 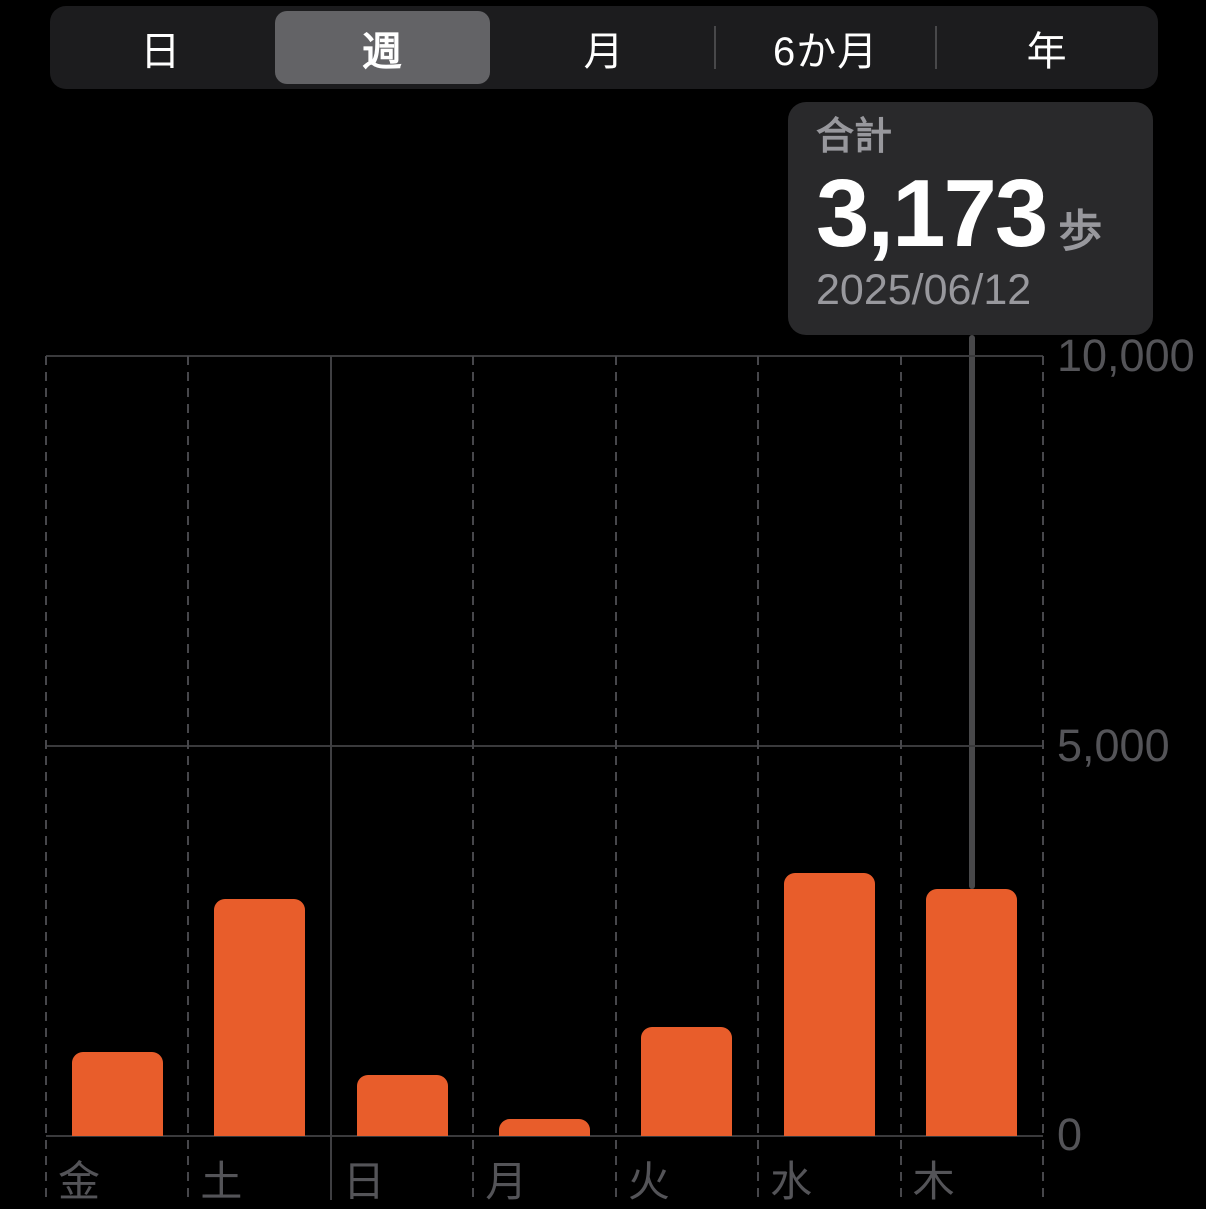 What do you see at coordinates (971, 612) in the screenshot?
I see `callout-pointer-line` at bounding box center [971, 612].